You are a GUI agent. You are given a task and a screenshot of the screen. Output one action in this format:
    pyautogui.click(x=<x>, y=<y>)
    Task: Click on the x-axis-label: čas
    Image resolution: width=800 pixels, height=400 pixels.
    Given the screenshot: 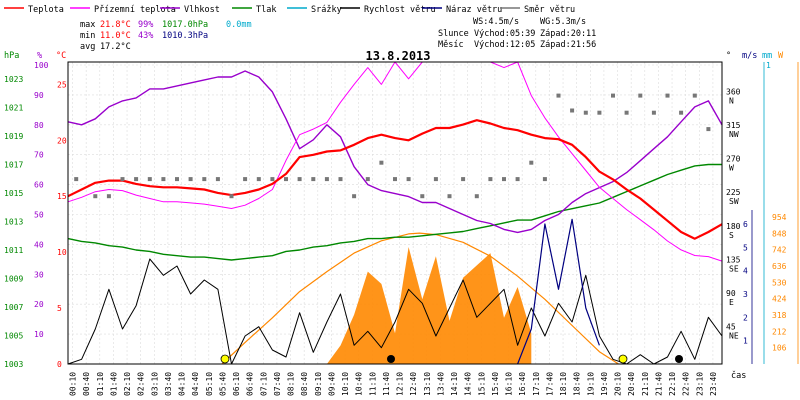 What is the action you would take?
    pyautogui.click(x=738, y=375)
    